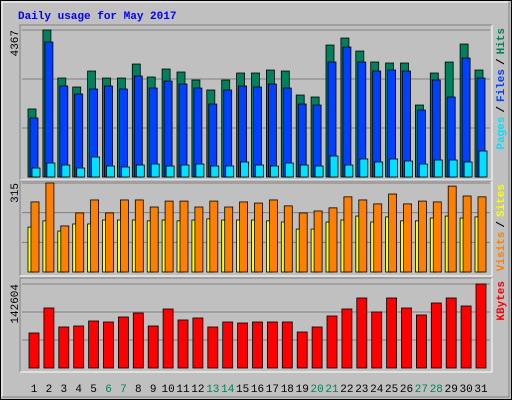  Describe the element at coordinates (481, 390) in the screenshot. I see `x-tick-label: 31` at that location.